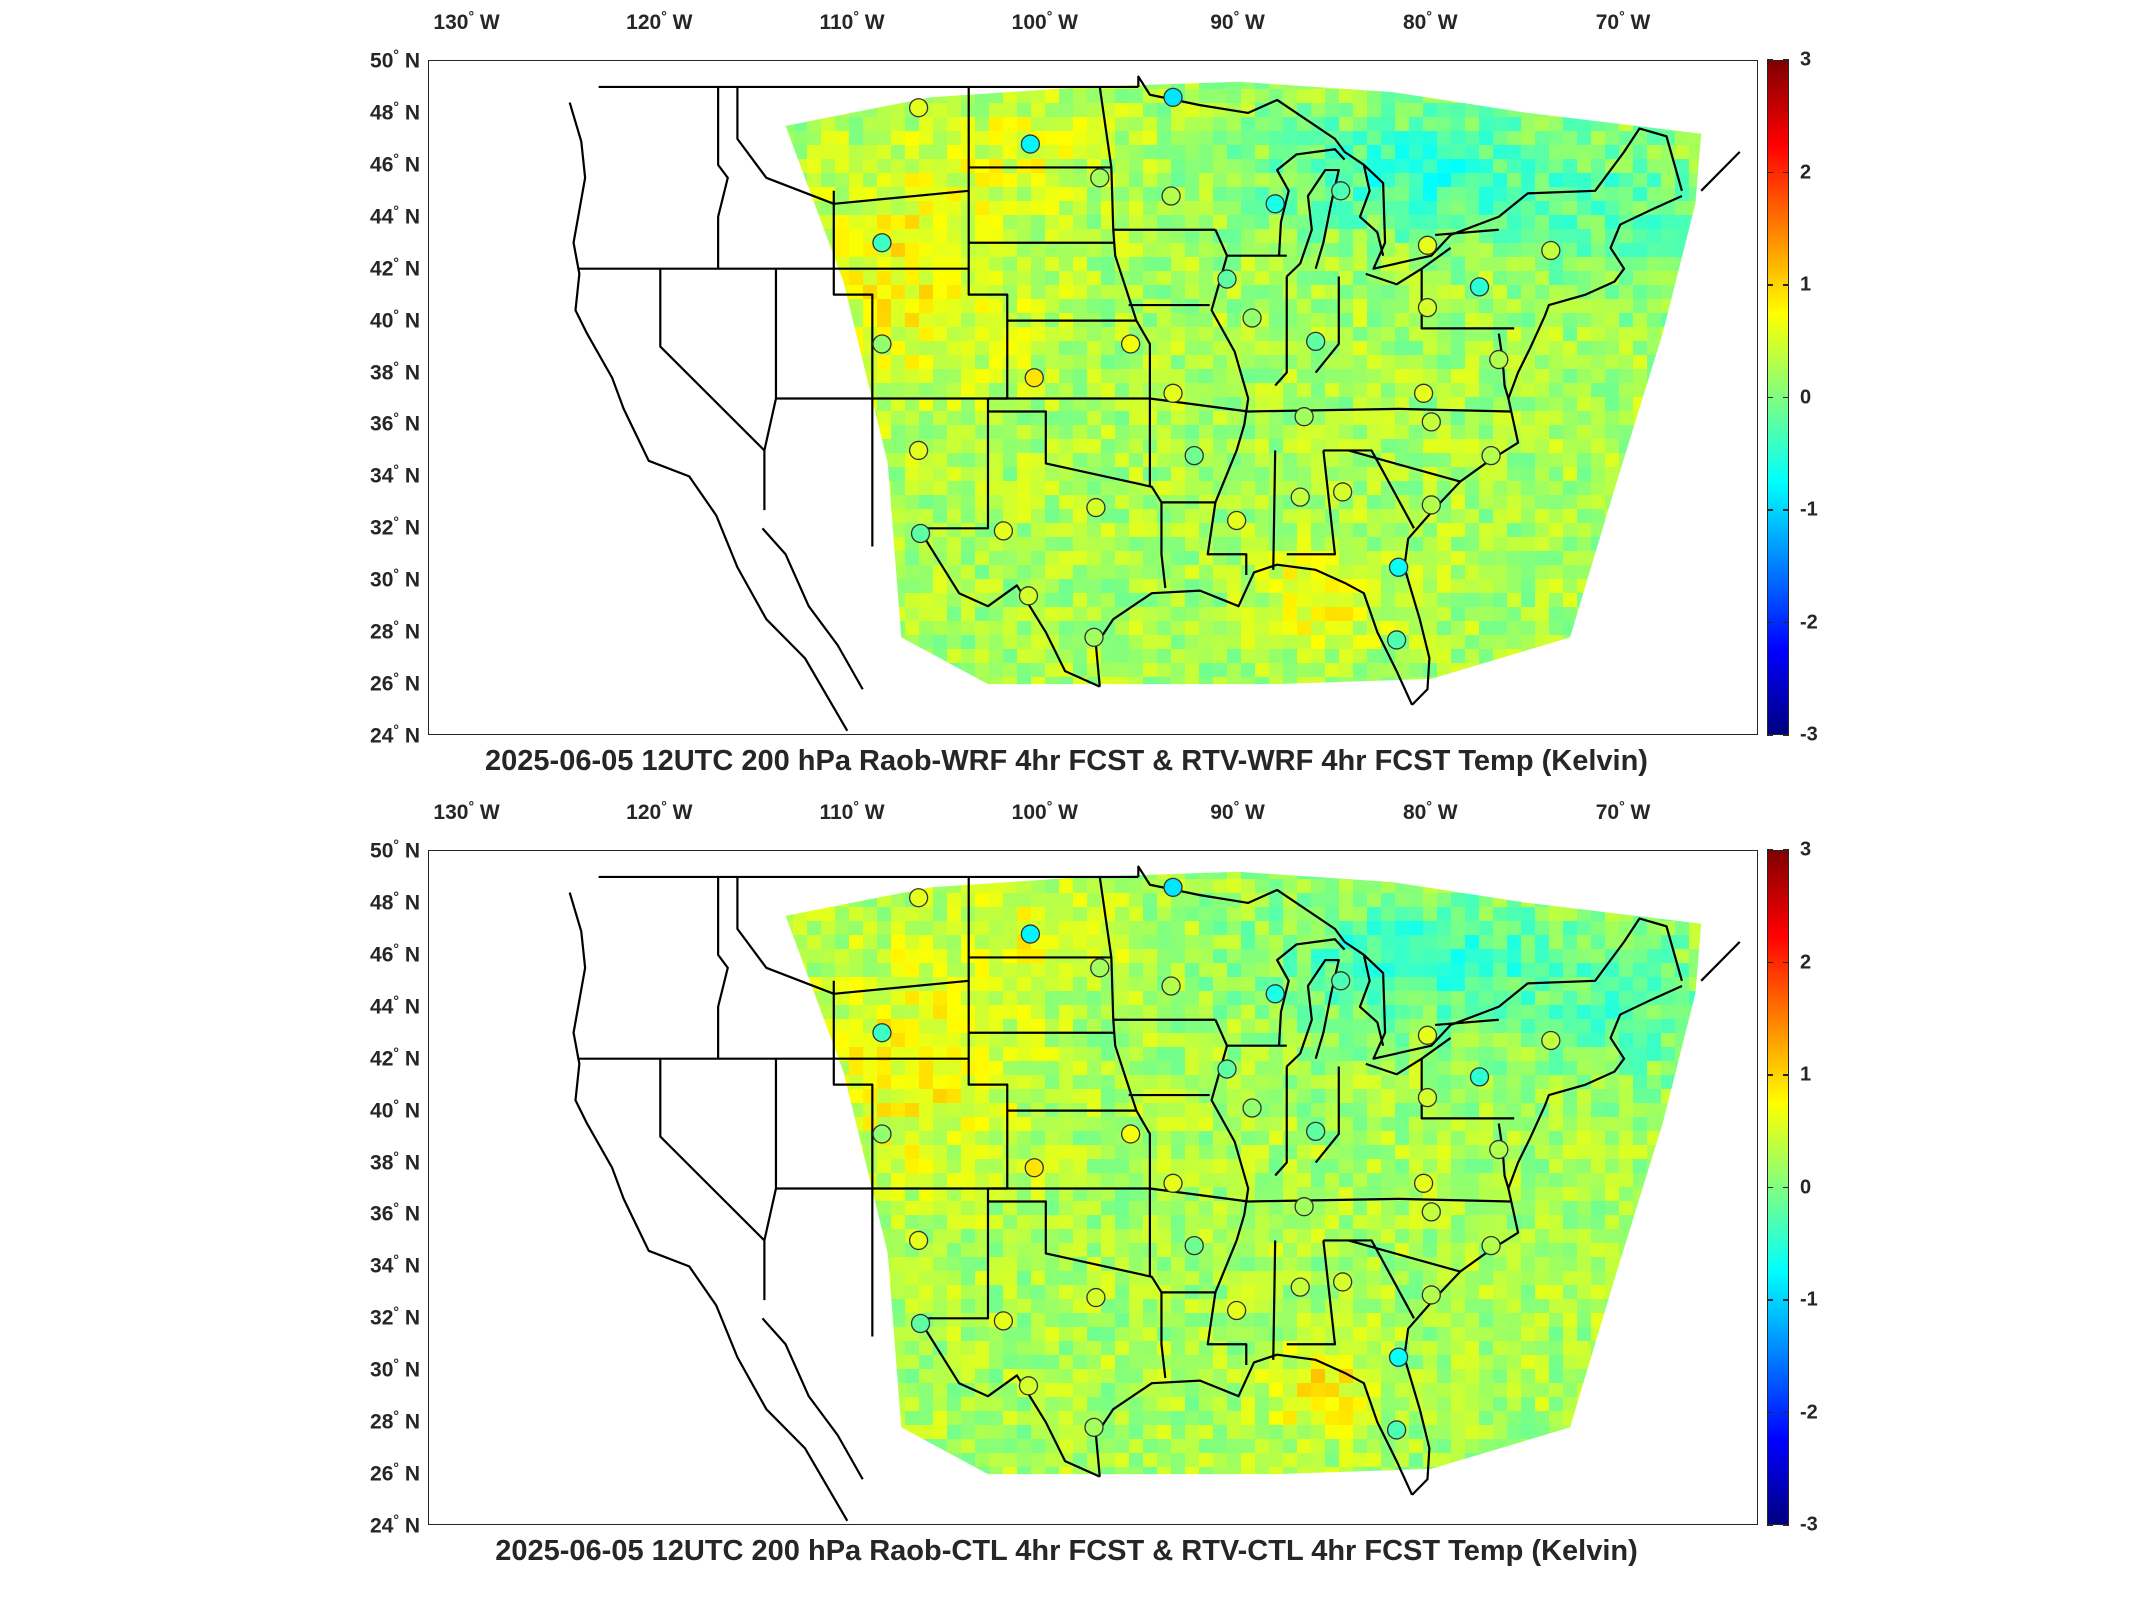 The image size is (2133, 1600). I want to click on latitude-tick-label: 26° N, so click(395, 682).